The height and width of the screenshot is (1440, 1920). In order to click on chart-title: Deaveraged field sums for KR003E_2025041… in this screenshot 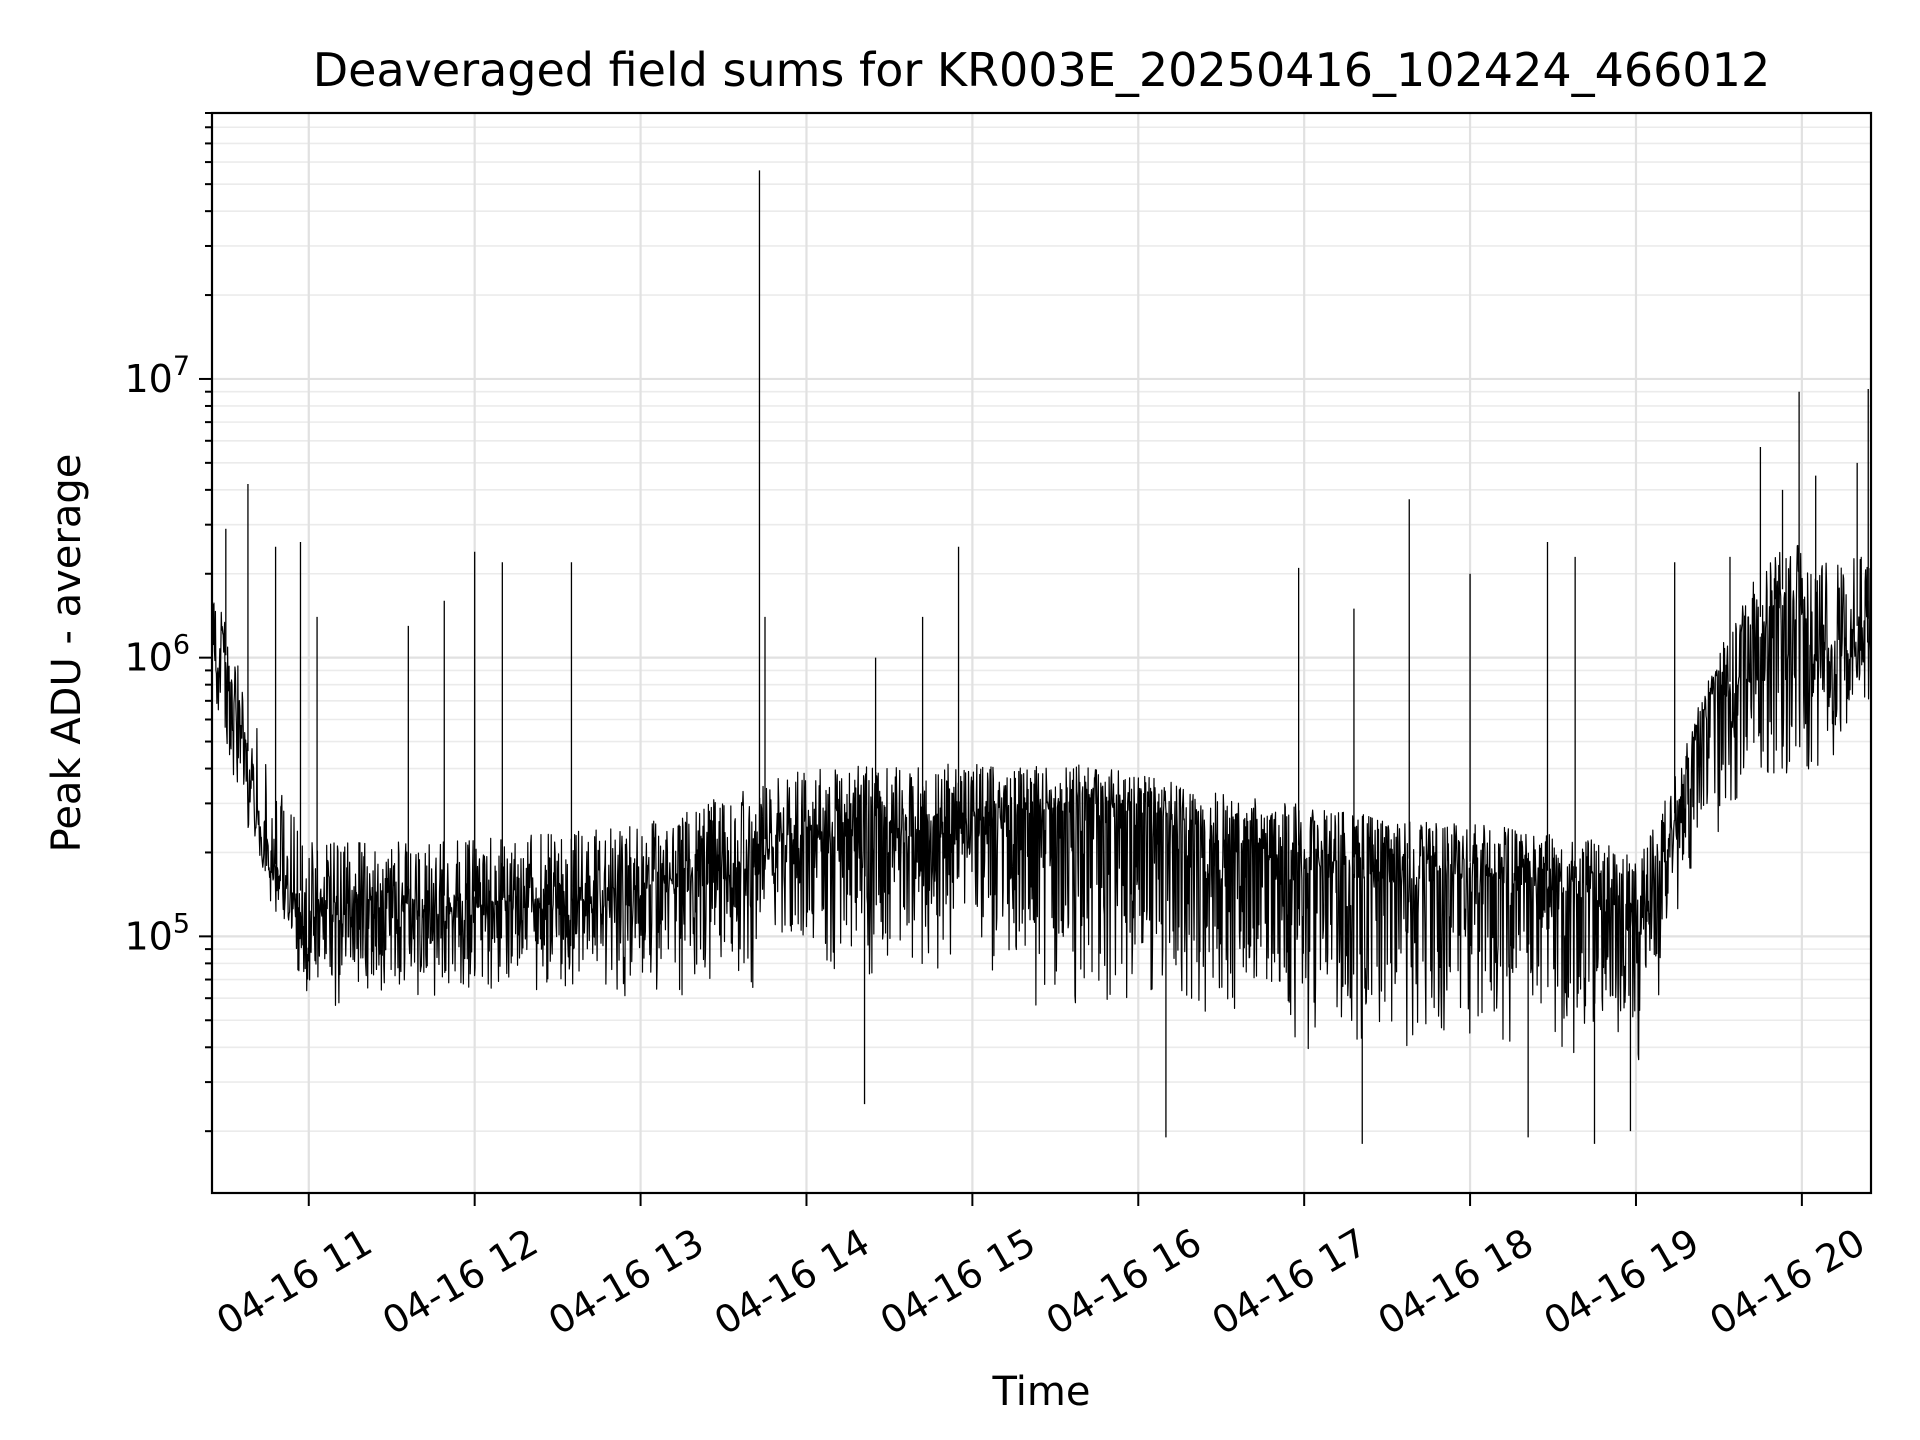, I will do `click(1041, 70)`.